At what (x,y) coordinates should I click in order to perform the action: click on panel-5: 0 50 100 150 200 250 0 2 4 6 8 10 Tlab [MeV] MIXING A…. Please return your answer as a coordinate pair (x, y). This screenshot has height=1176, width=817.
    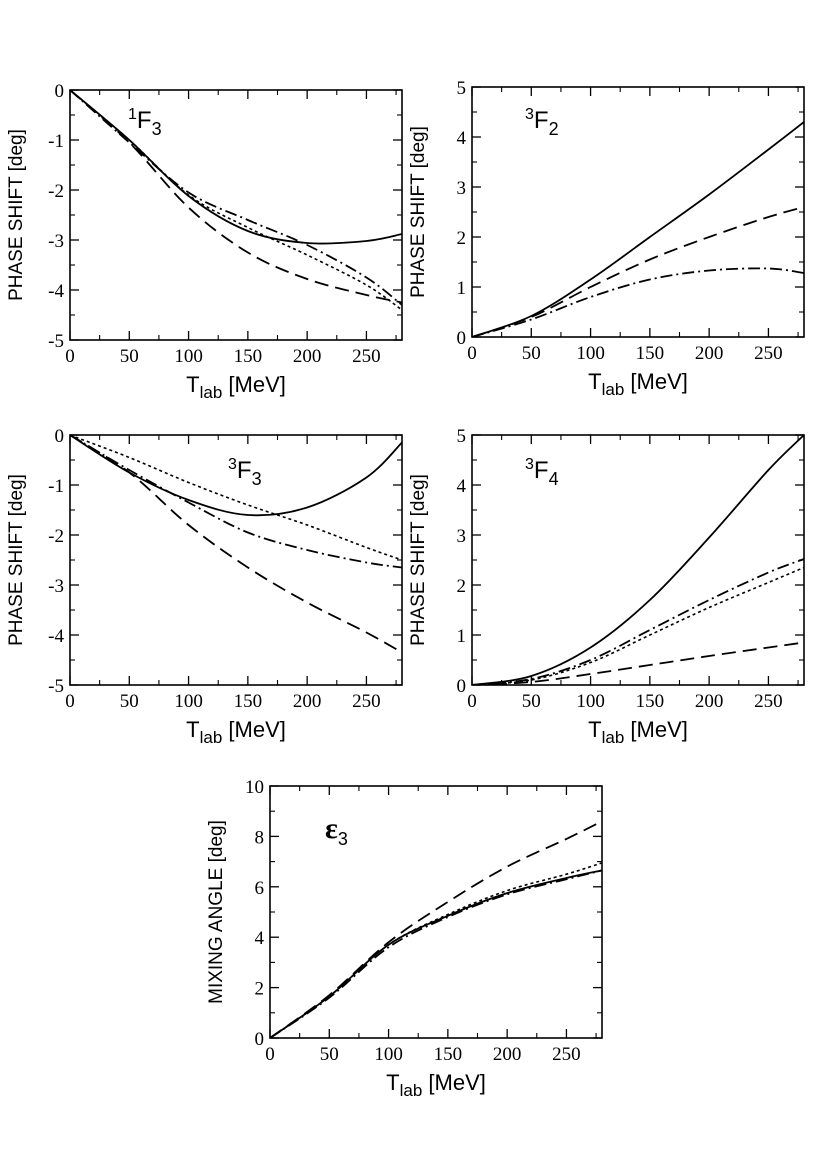
    Looking at the image, I should click on (404, 938).